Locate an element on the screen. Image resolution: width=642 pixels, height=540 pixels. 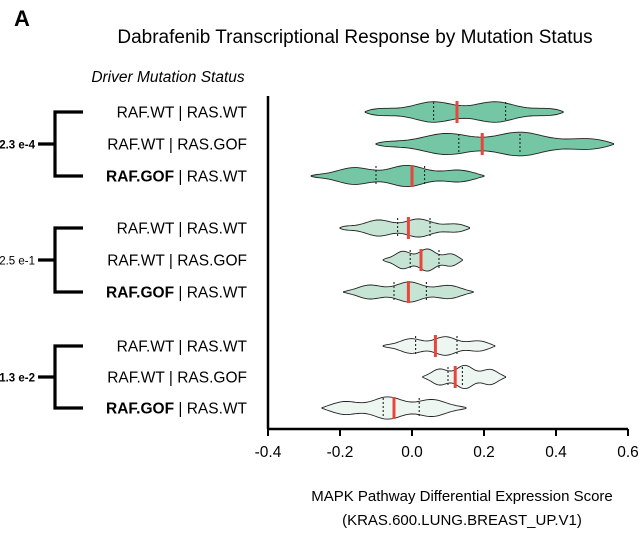
p-value-label-2: *1.3 e-2 is located at coordinates (17, 379).